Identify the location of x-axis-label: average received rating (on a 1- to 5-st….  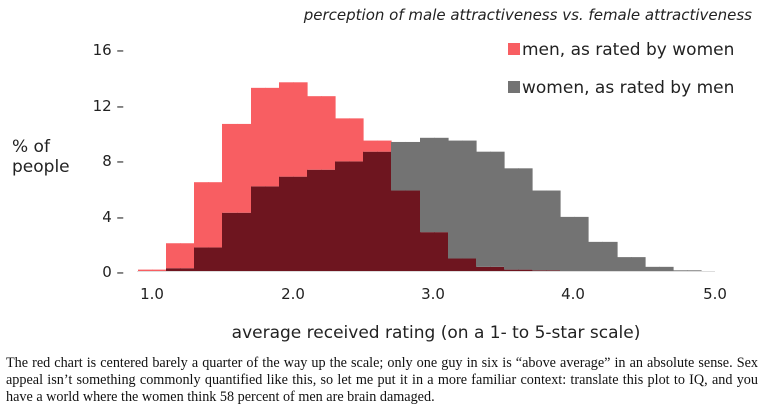
(436, 333).